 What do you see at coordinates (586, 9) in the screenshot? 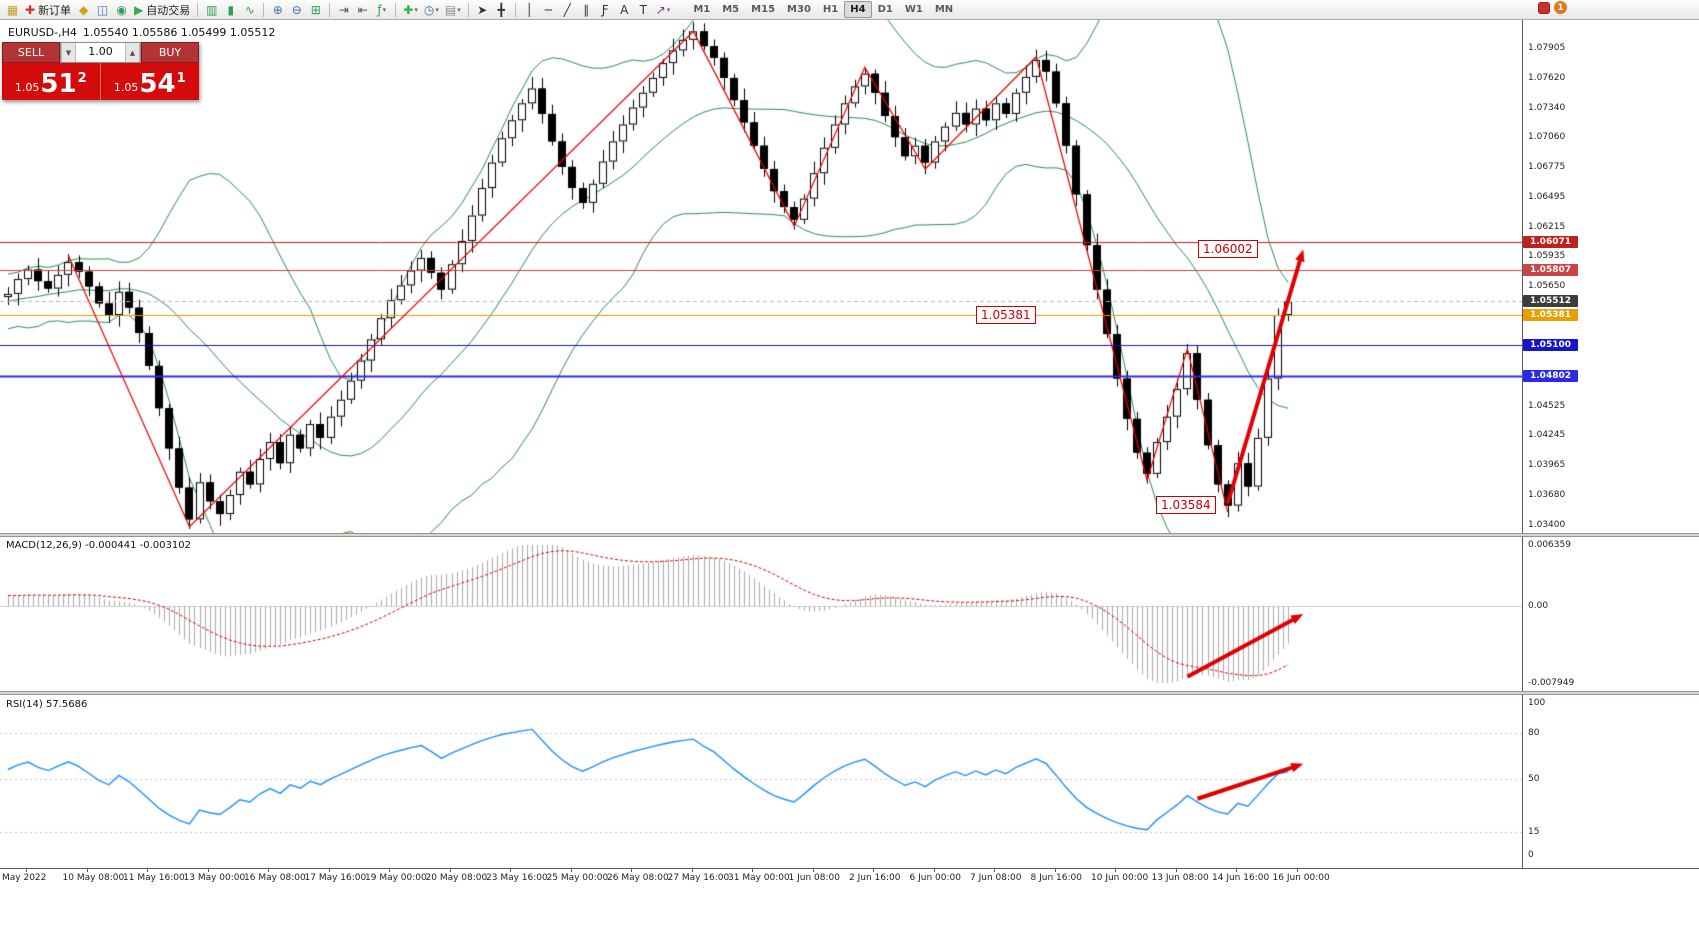
I see `channel-icon: ∥` at bounding box center [586, 9].